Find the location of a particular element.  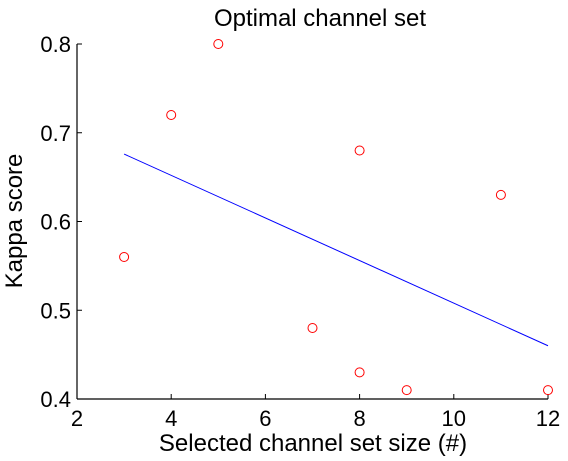

x-tick-label: 10 is located at coordinates (454, 418).